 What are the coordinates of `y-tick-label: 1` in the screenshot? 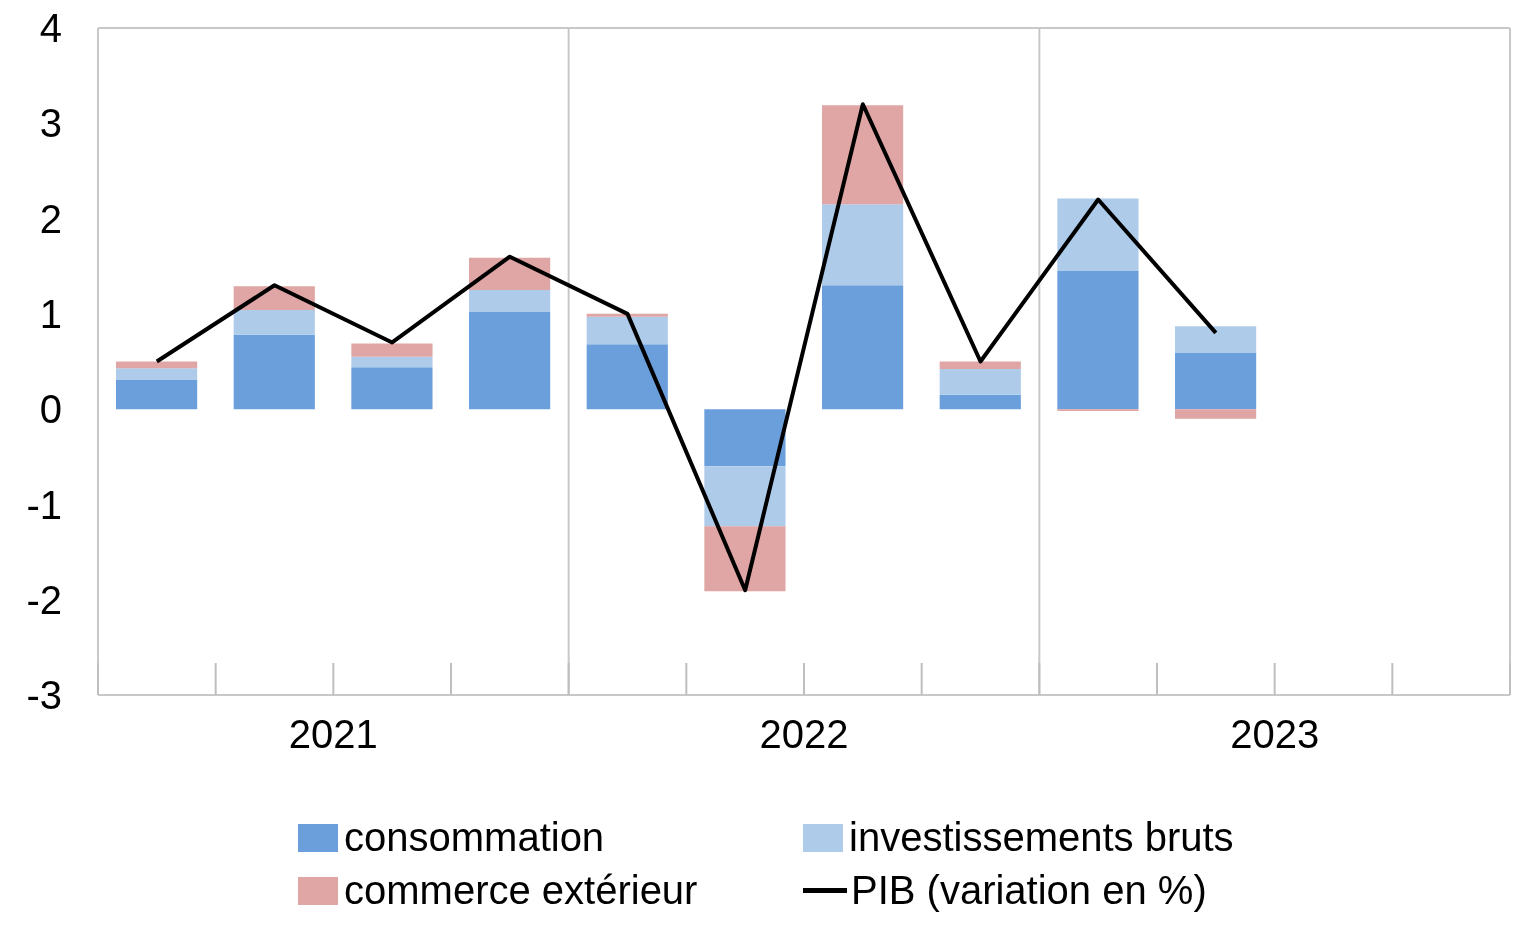 It's located at (50, 314).